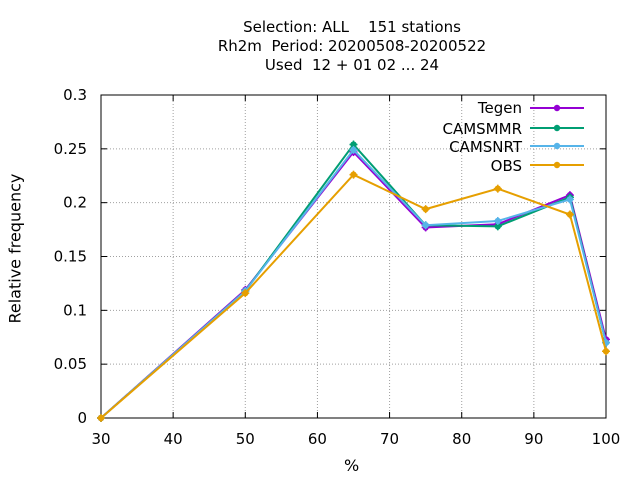  Describe the element at coordinates (606, 439) in the screenshot. I see `x-tick-label: 100` at that location.